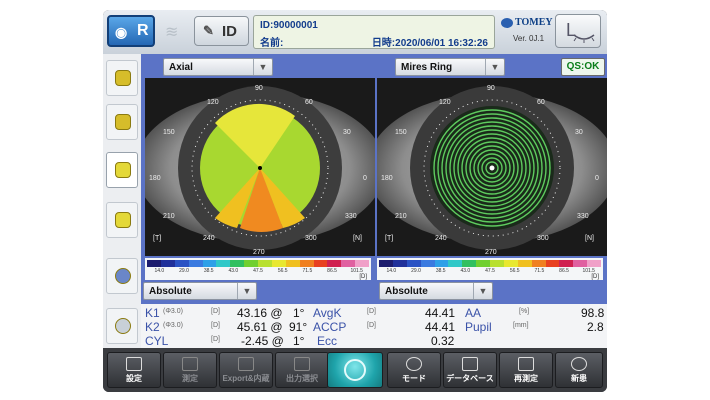 The height and width of the screenshot is (400, 710). Describe the element at coordinates (436, 291) in the screenshot. I see `right-scale-type-select: Absolute ▼` at that location.